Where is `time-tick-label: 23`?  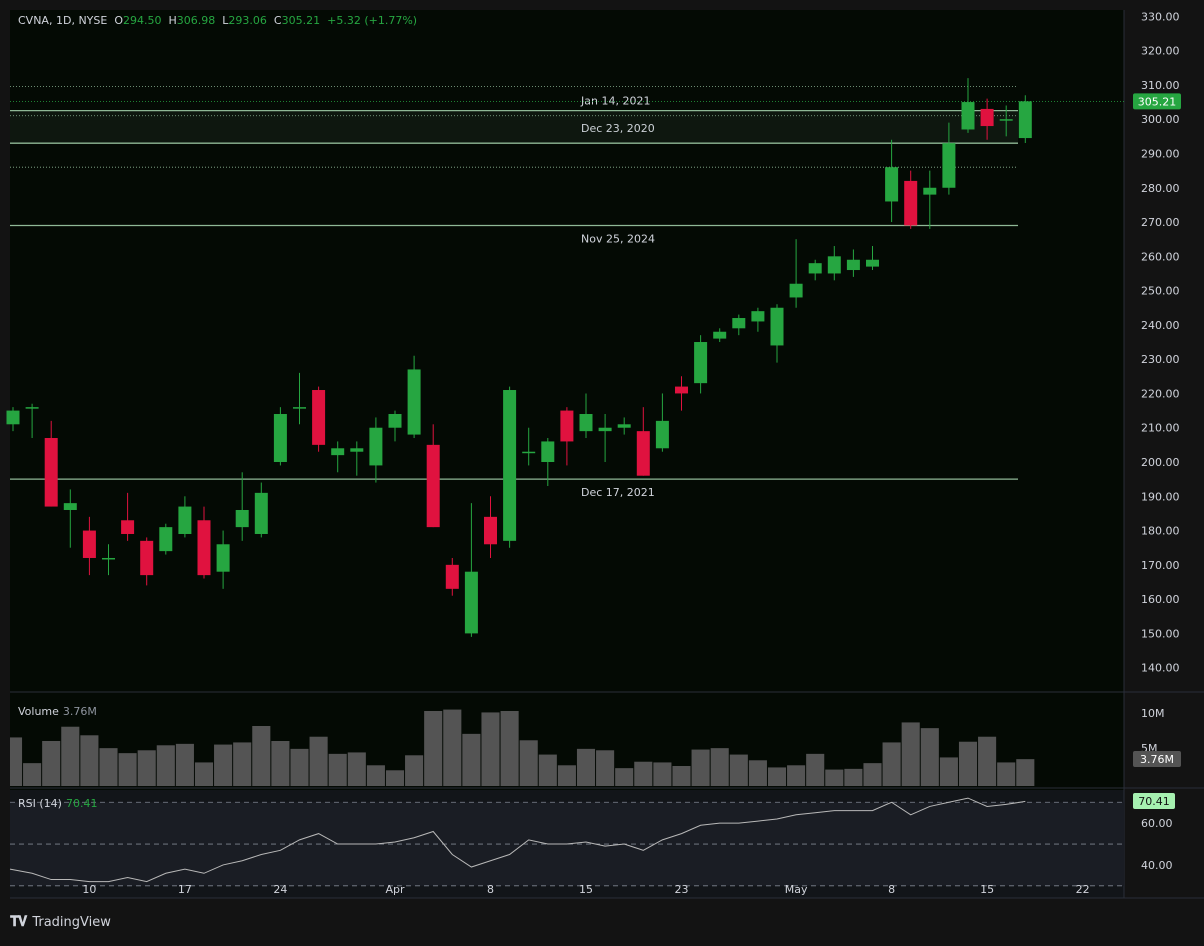 time-tick-label: 23 is located at coordinates (682, 889).